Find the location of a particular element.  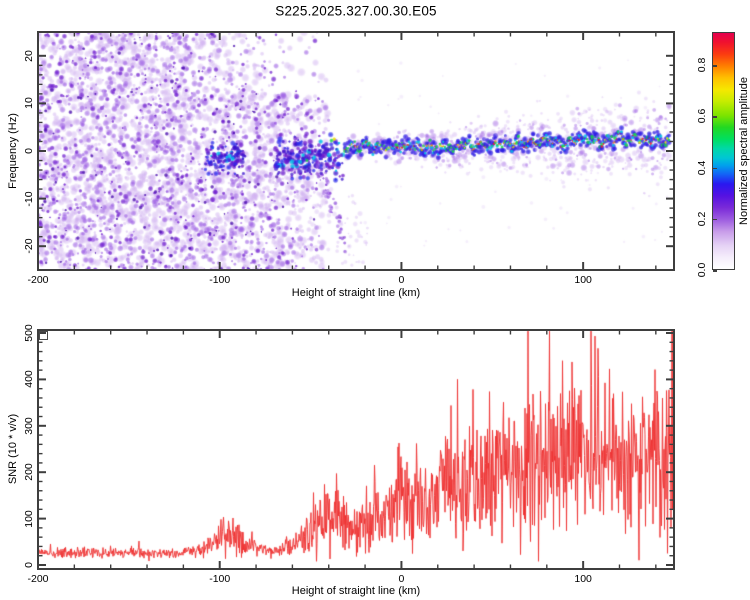

spectrogram-x-tick-label: 0 is located at coordinates (401, 280).